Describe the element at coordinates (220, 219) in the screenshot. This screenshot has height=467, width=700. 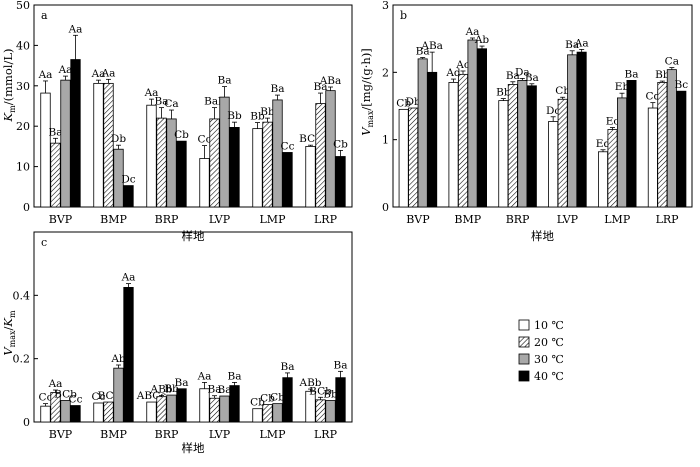
I see `x-tick-label: LVP` at that location.